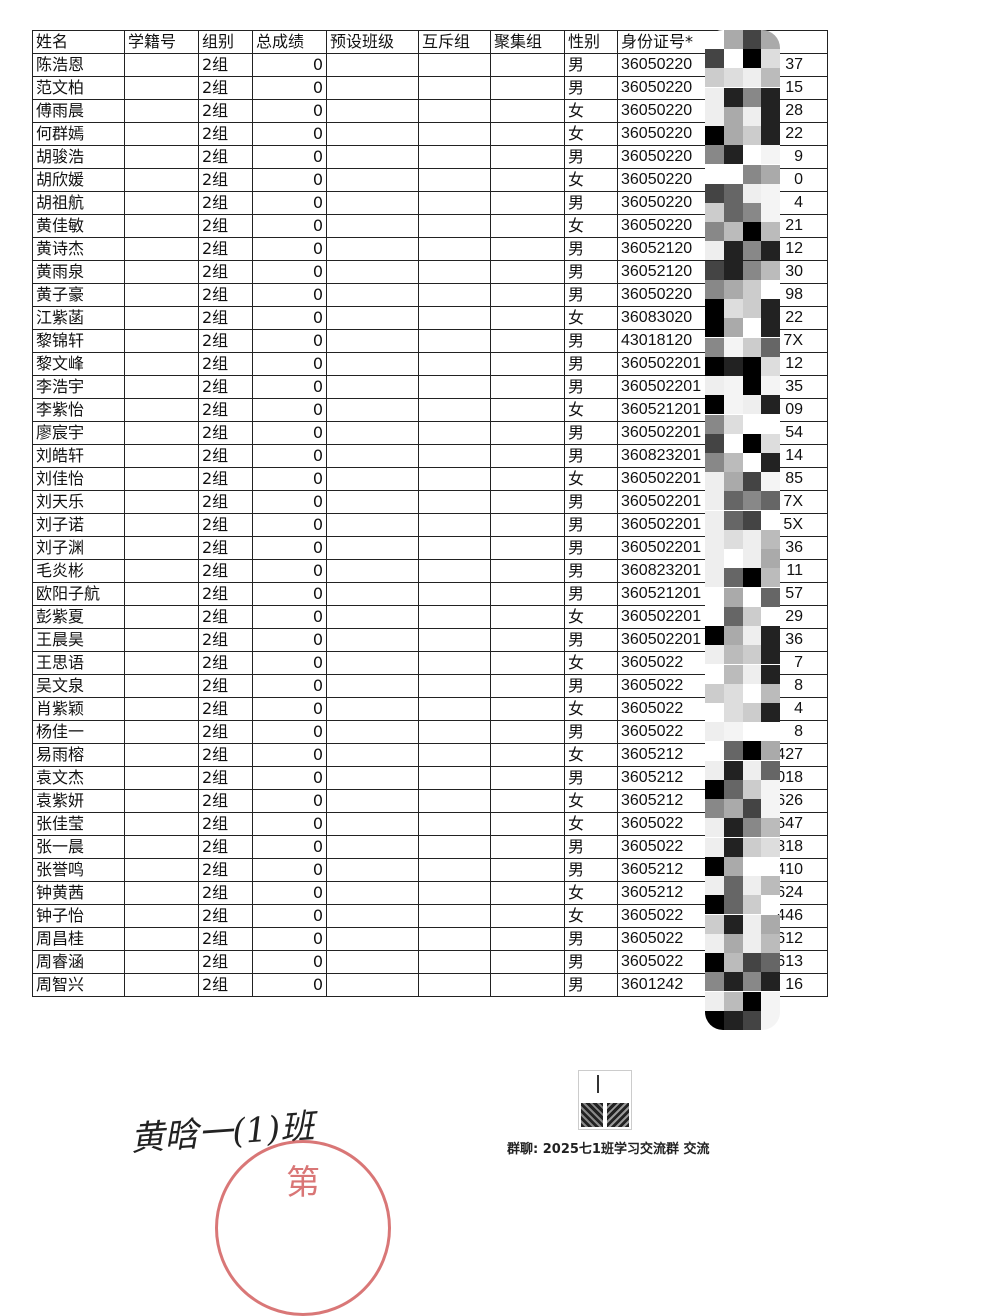 The width and height of the screenshot is (985, 1316). I want to click on id-prefix: 3605212, so click(652, 869).